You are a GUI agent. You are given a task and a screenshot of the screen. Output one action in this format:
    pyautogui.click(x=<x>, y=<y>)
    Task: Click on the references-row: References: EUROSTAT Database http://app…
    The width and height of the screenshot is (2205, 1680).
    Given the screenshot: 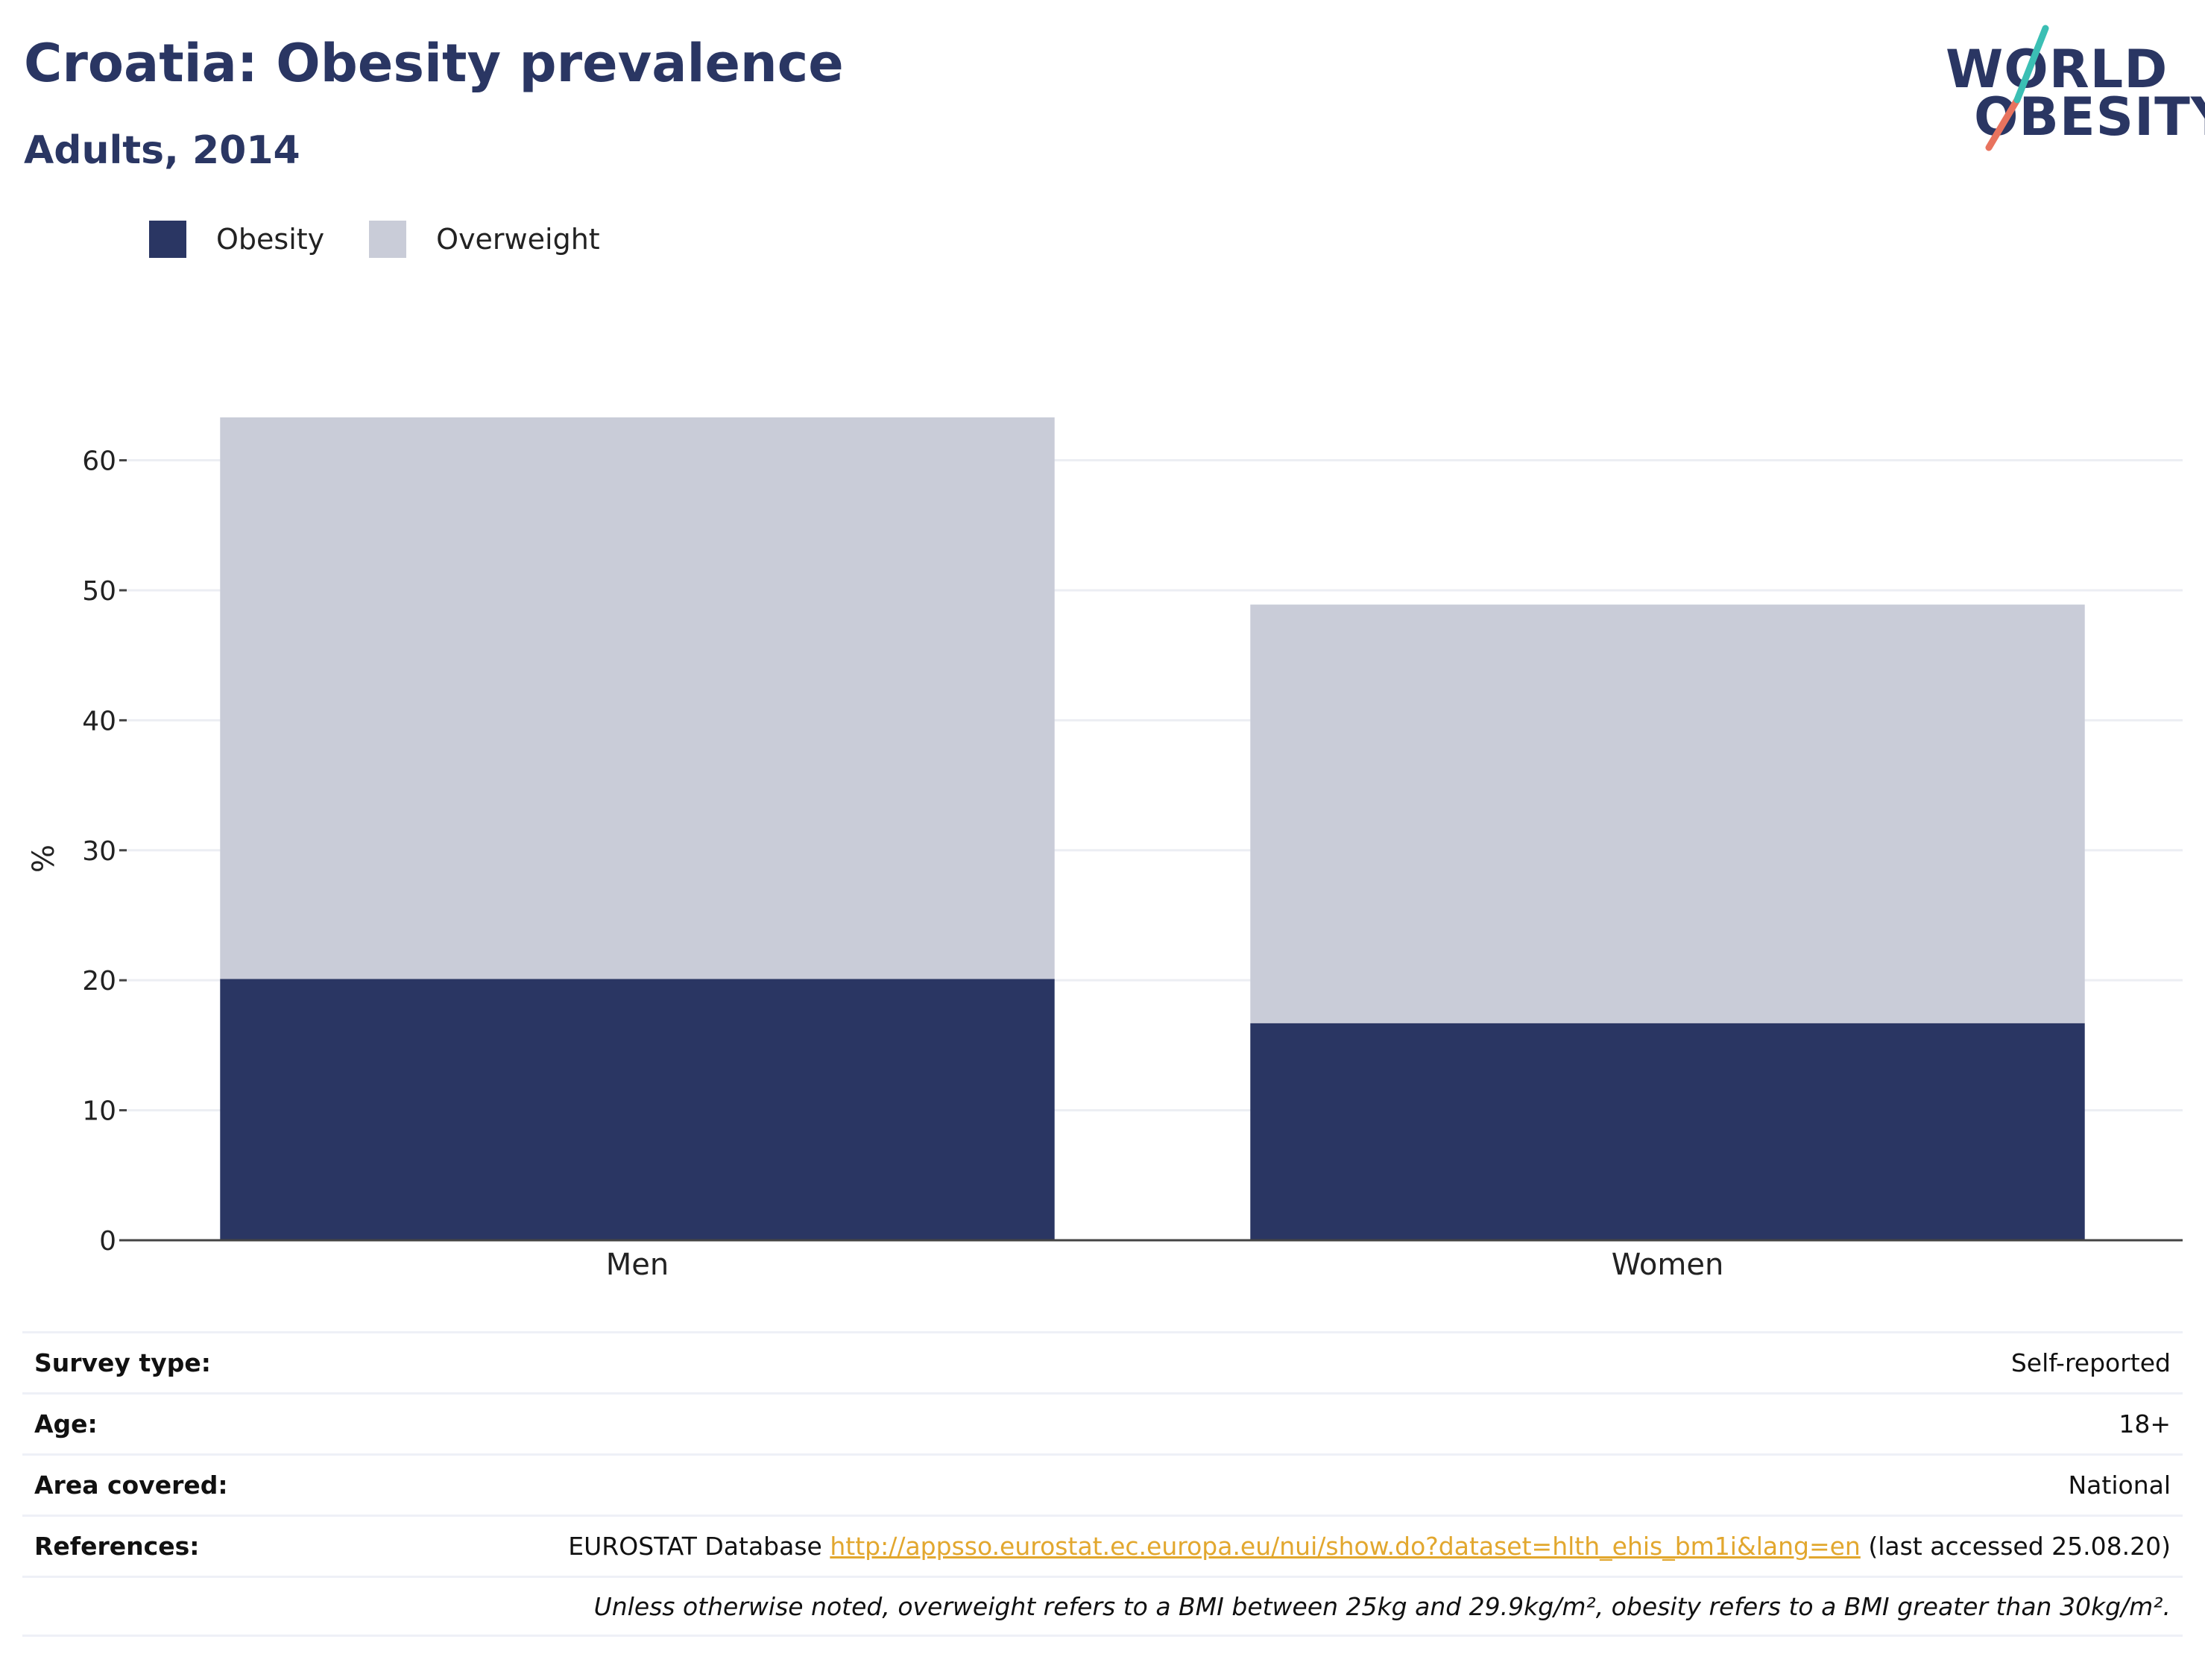 What is the action you would take?
    pyautogui.click(x=1102, y=1545)
    